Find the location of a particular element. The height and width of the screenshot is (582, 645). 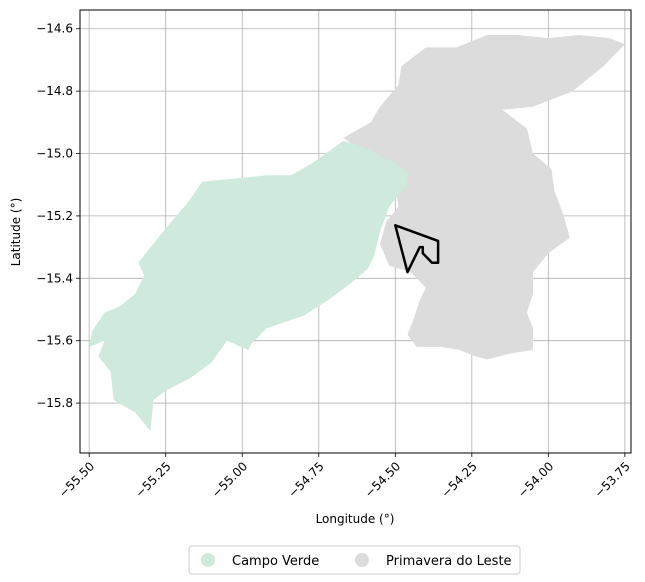

x-axis-title: Longitude (°) is located at coordinates (355, 519).